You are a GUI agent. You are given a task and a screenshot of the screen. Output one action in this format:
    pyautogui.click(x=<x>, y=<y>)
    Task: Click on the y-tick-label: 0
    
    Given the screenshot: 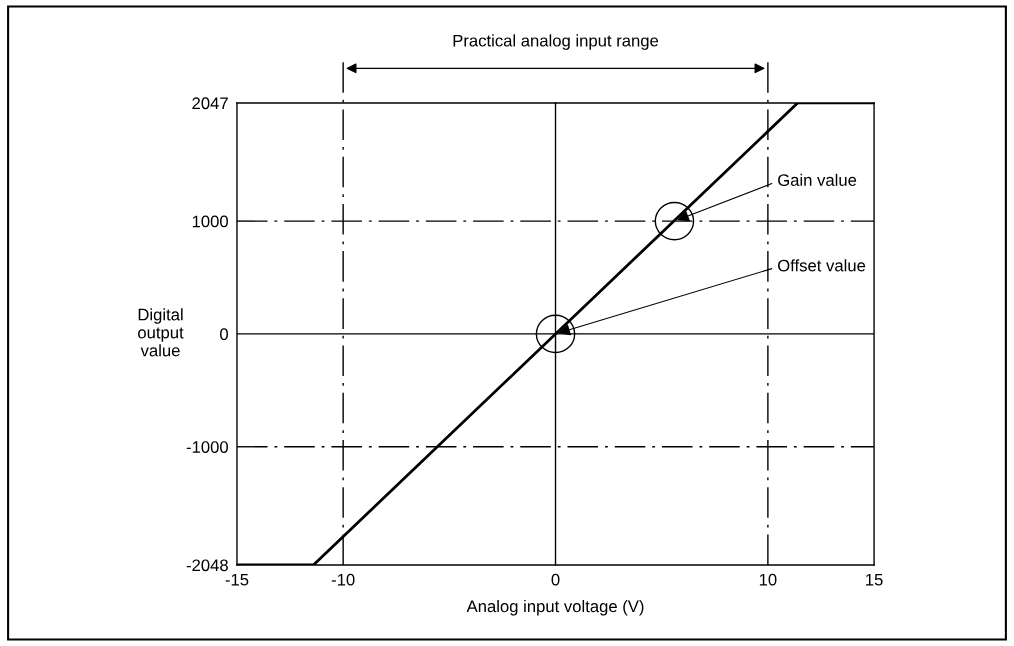 What is the action you would take?
    pyautogui.click(x=224, y=334)
    